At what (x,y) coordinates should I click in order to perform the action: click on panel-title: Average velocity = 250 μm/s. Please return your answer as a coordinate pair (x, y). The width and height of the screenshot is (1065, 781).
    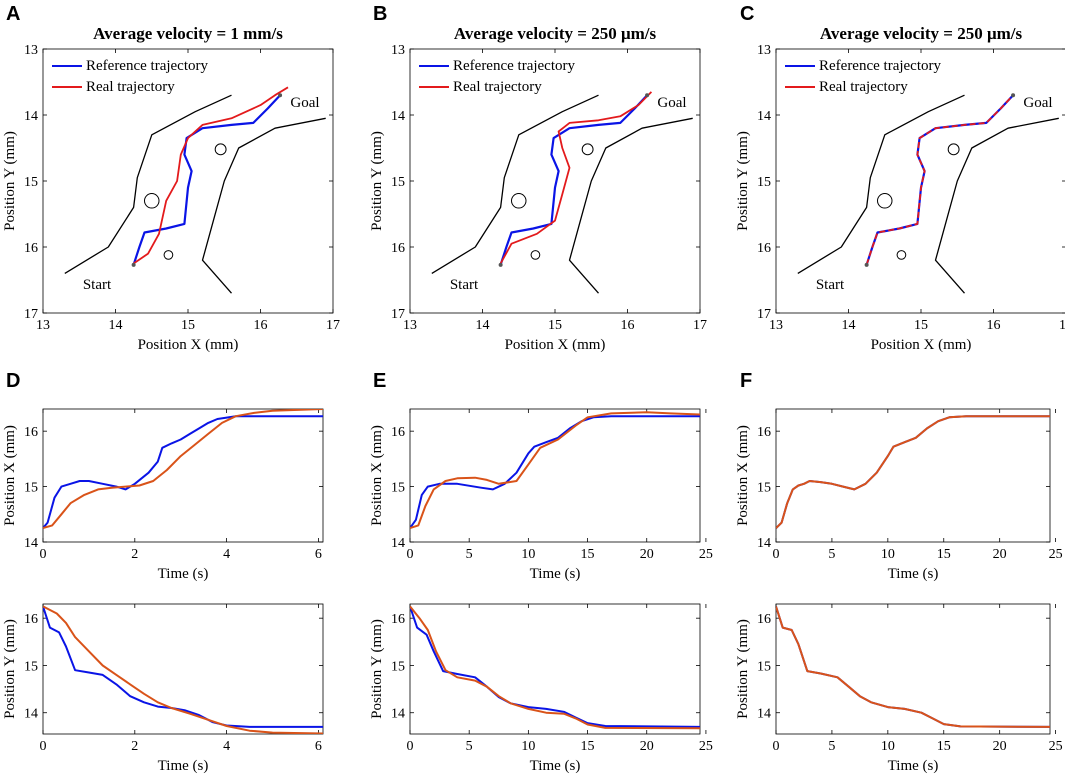
    Looking at the image, I should click on (555, 33).